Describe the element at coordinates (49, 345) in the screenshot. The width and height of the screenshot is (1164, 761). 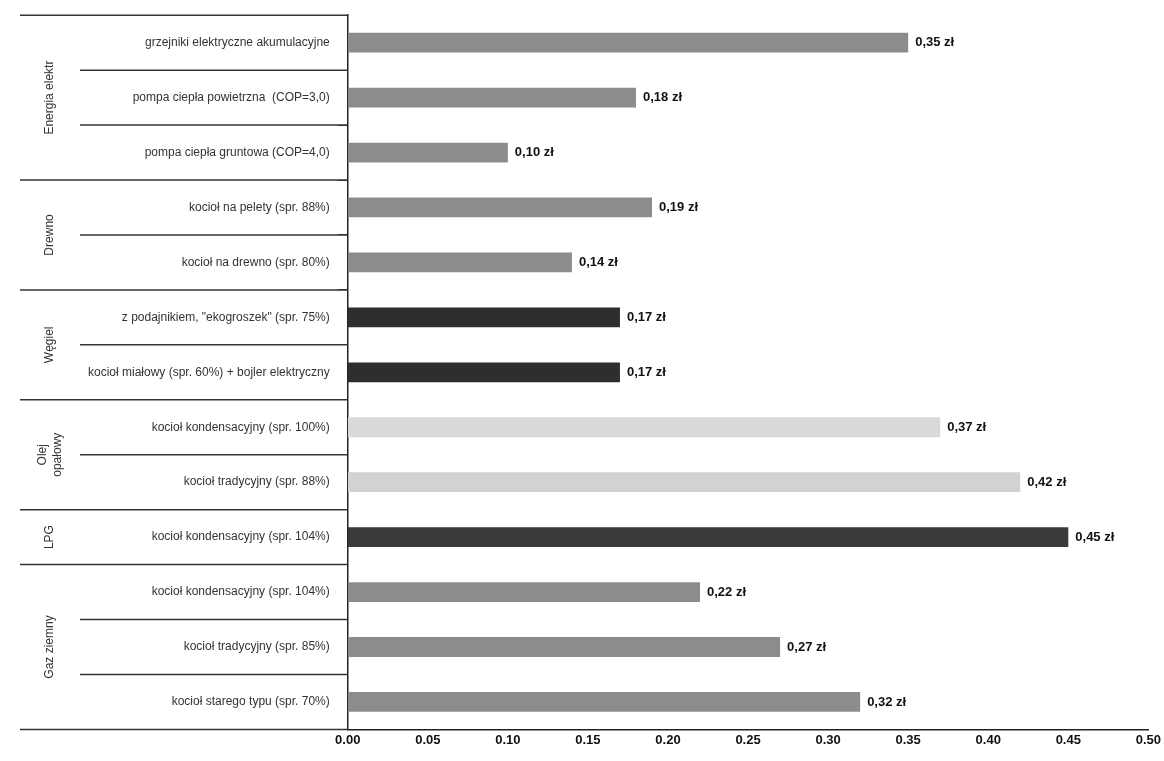
I see `text: Węgiel` at that location.